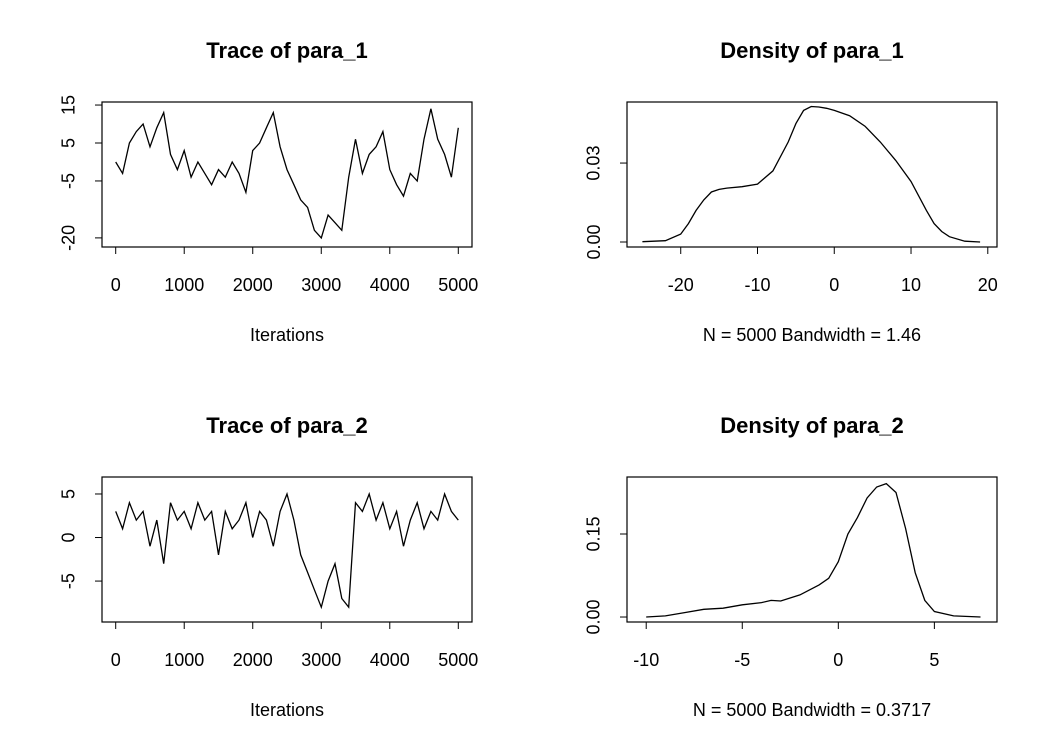 The width and height of the screenshot is (1050, 750). Describe the element at coordinates (681, 285) in the screenshot. I see `x-tick-label: -20` at that location.